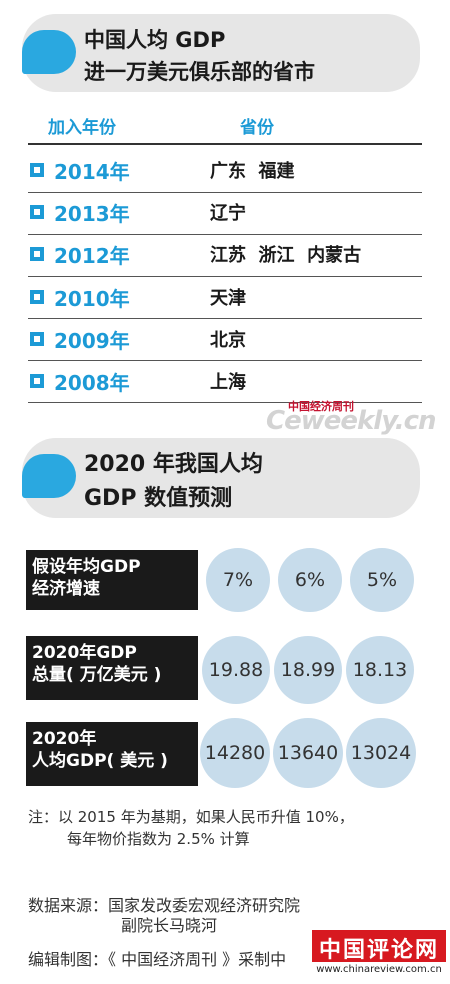 This screenshot has height=984, width=450. I want to click on column-header-province: 省份, so click(257, 128).